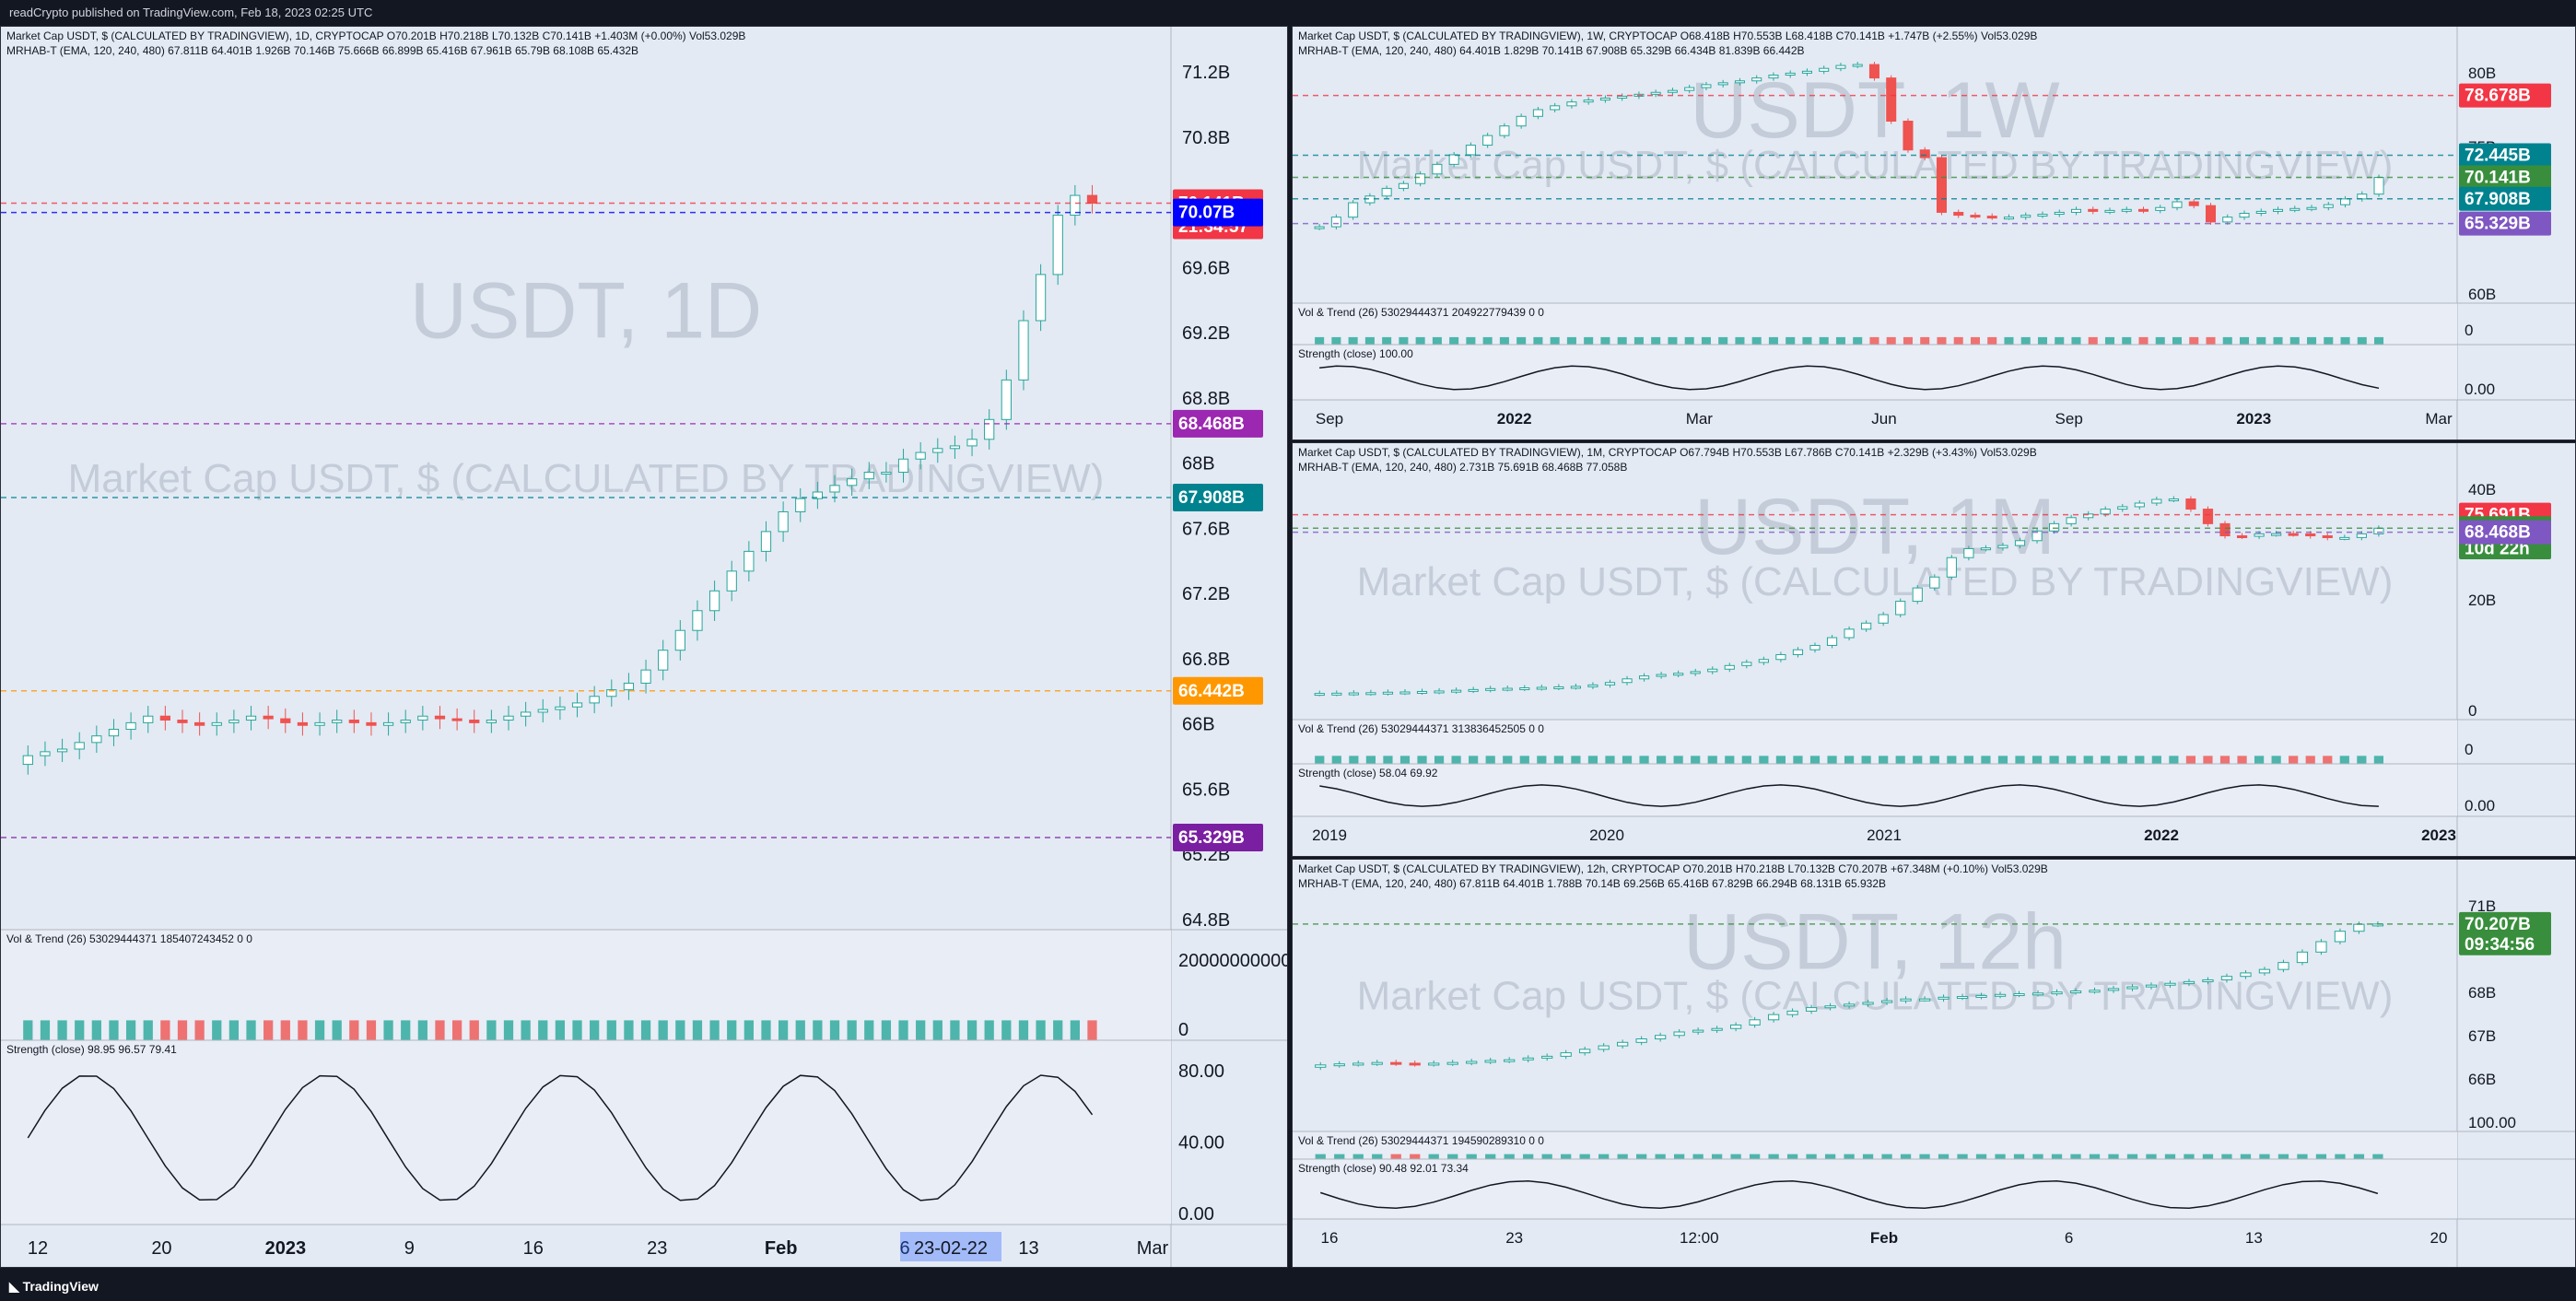 The height and width of the screenshot is (1301, 2576). What do you see at coordinates (54, 1286) in the screenshot?
I see `tradingview-logo: ◣ TradingView` at bounding box center [54, 1286].